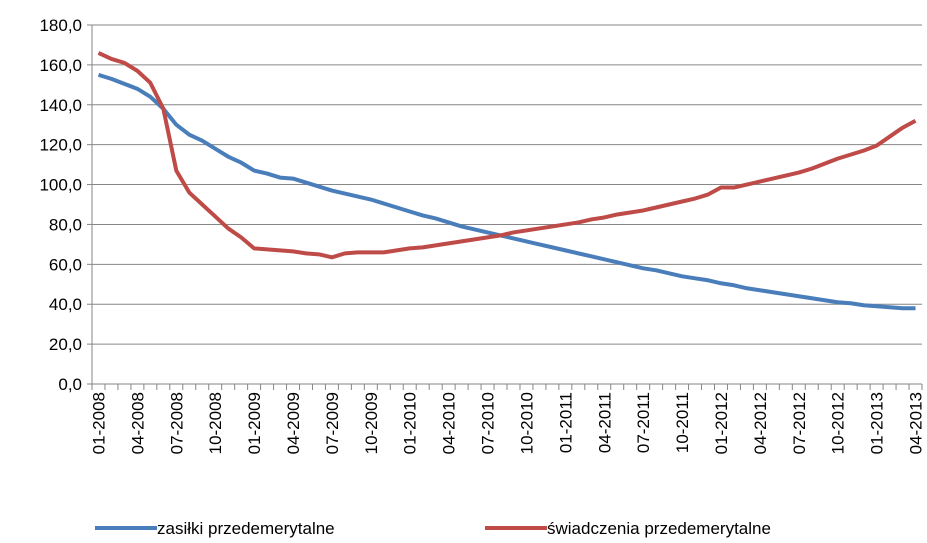  What do you see at coordinates (65, 264) in the screenshot?
I see `y-tick-label: 60,0` at bounding box center [65, 264].